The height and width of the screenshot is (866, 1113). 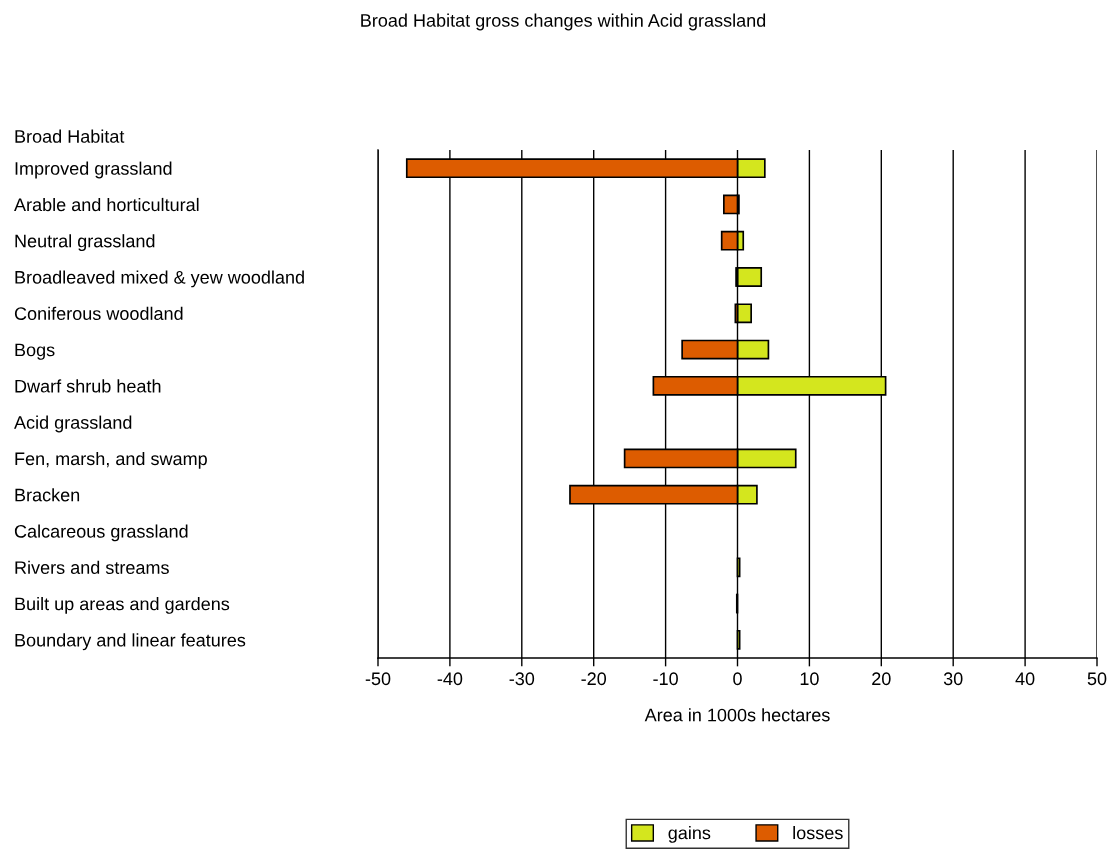 I want to click on y-tick-label: Built up areas and gardens, so click(x=122, y=605).